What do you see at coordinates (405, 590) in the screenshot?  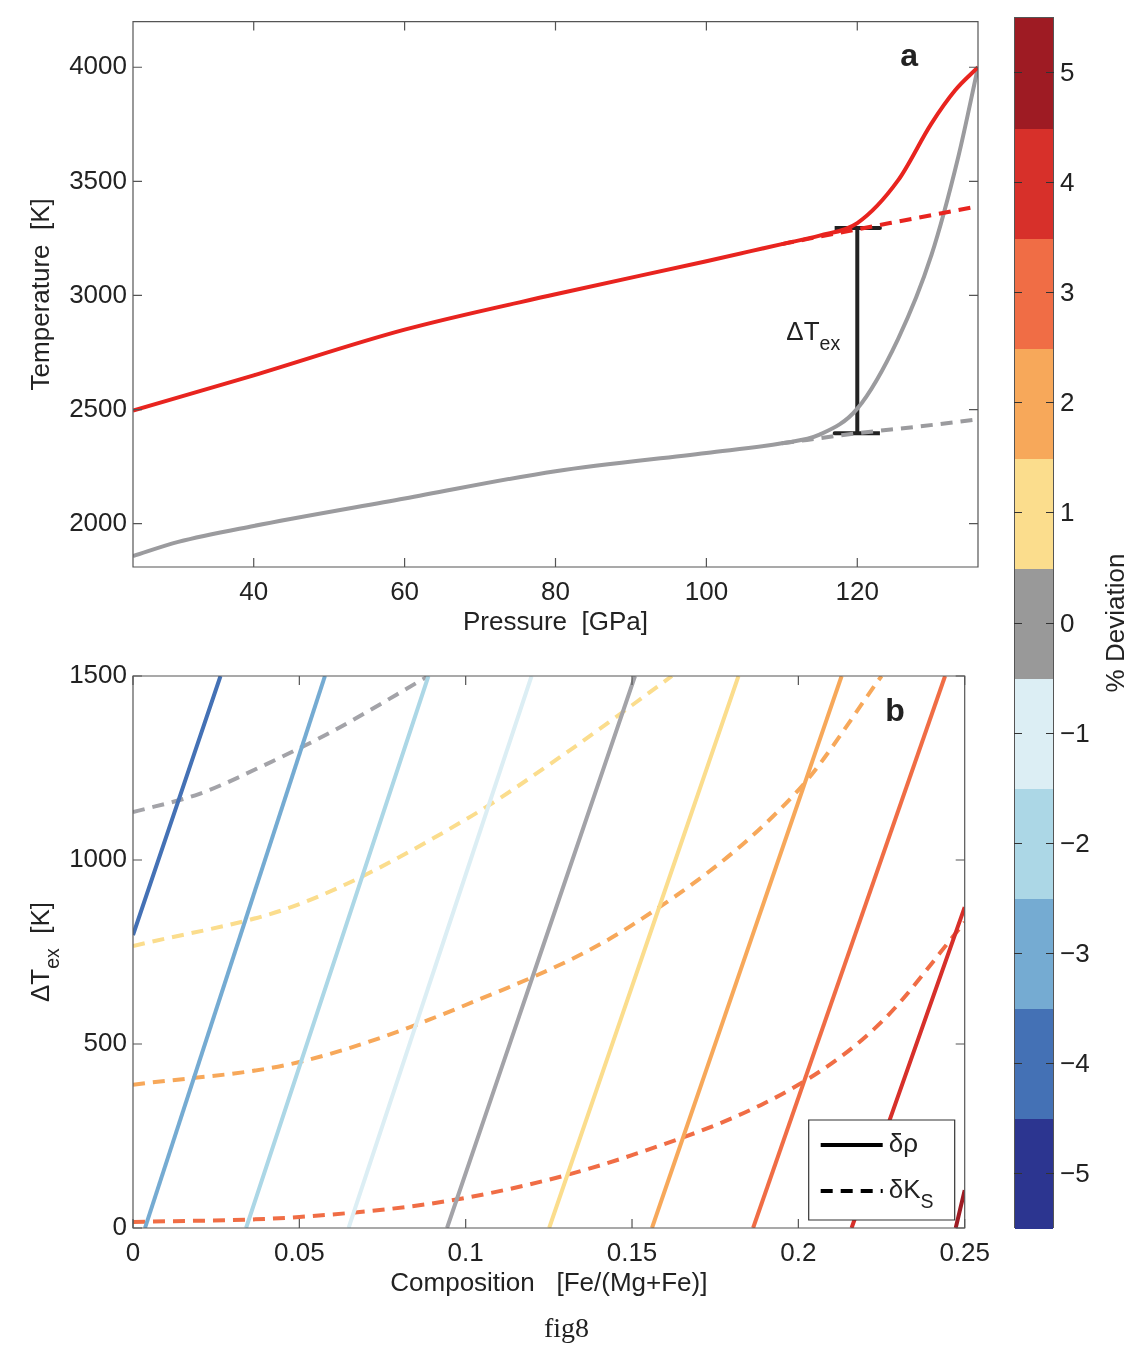 I see `x-tick-label: 60` at bounding box center [405, 590].